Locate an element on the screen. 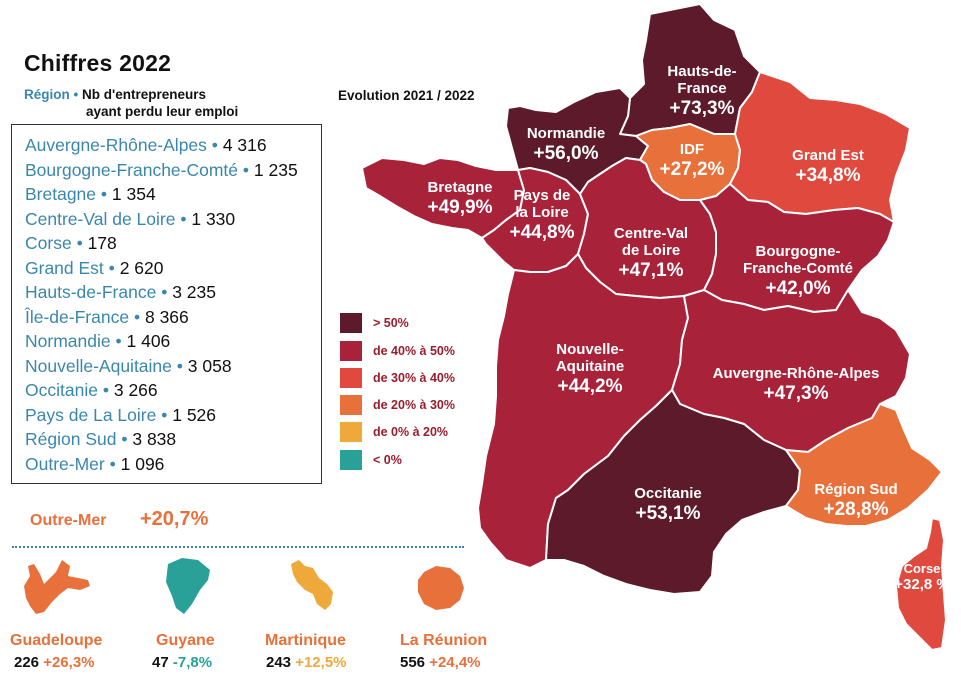 The height and width of the screenshot is (687, 961). map-label-name: de Loire is located at coordinates (651, 250).